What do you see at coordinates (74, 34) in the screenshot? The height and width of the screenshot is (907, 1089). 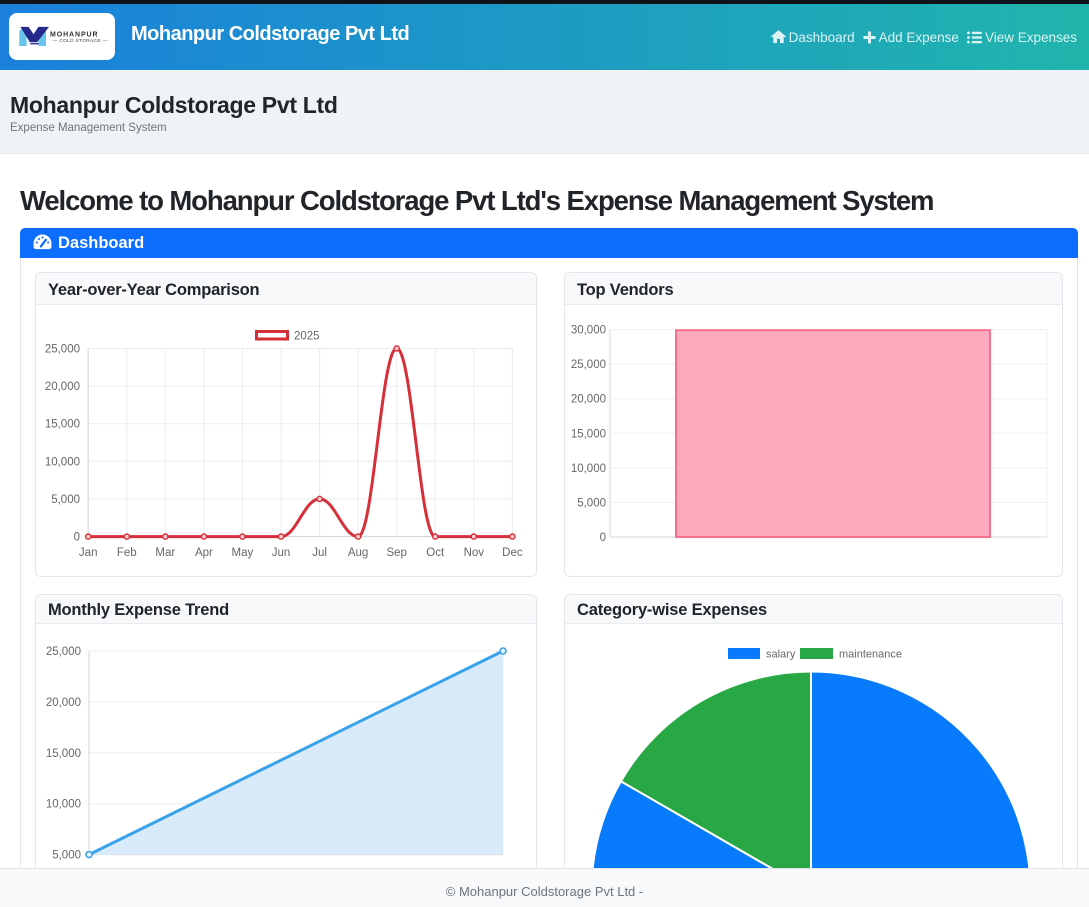 I see `svg-text: MOHANPUR` at bounding box center [74, 34].